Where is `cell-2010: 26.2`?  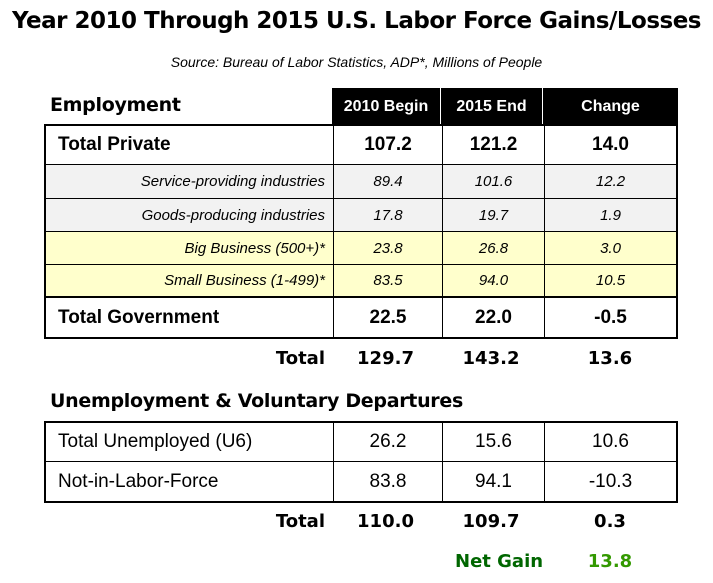 cell-2010: 26.2 is located at coordinates (387, 442).